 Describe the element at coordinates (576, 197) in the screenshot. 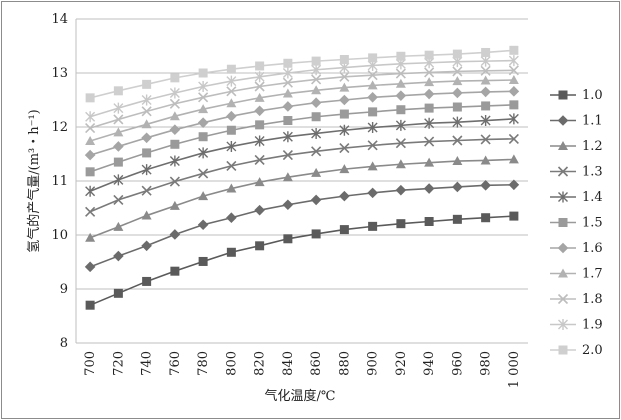

I see `legend-item: 1.4` at that location.